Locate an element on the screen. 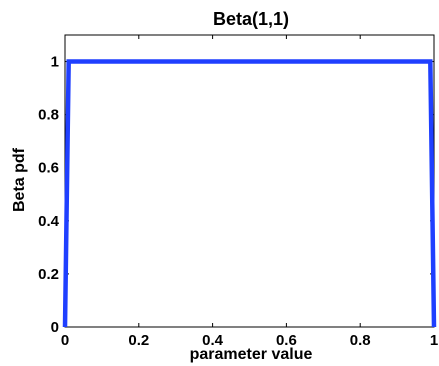  x-tick-label: 0.6 is located at coordinates (286, 340).